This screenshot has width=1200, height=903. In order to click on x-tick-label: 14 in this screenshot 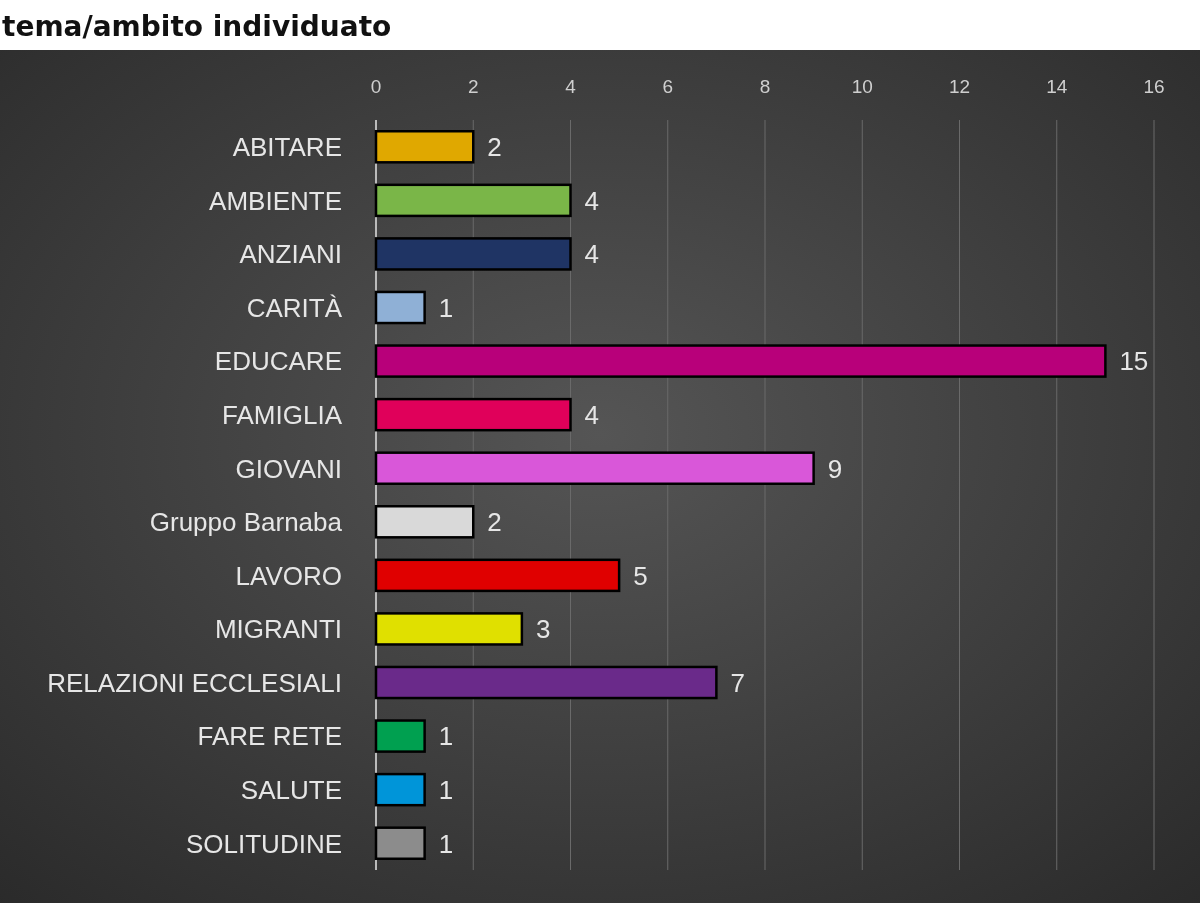, I will do `click(1057, 86)`.